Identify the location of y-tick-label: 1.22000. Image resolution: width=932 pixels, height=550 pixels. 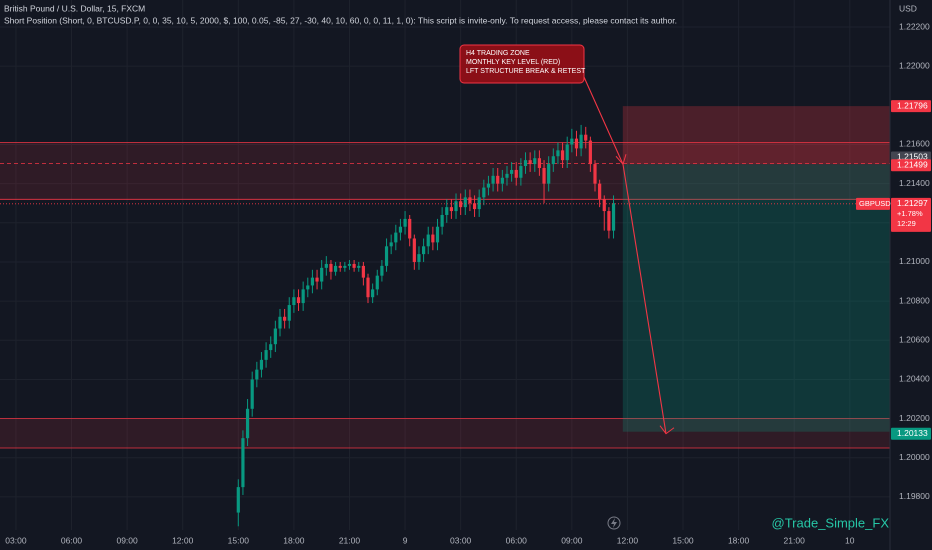
(914, 65).